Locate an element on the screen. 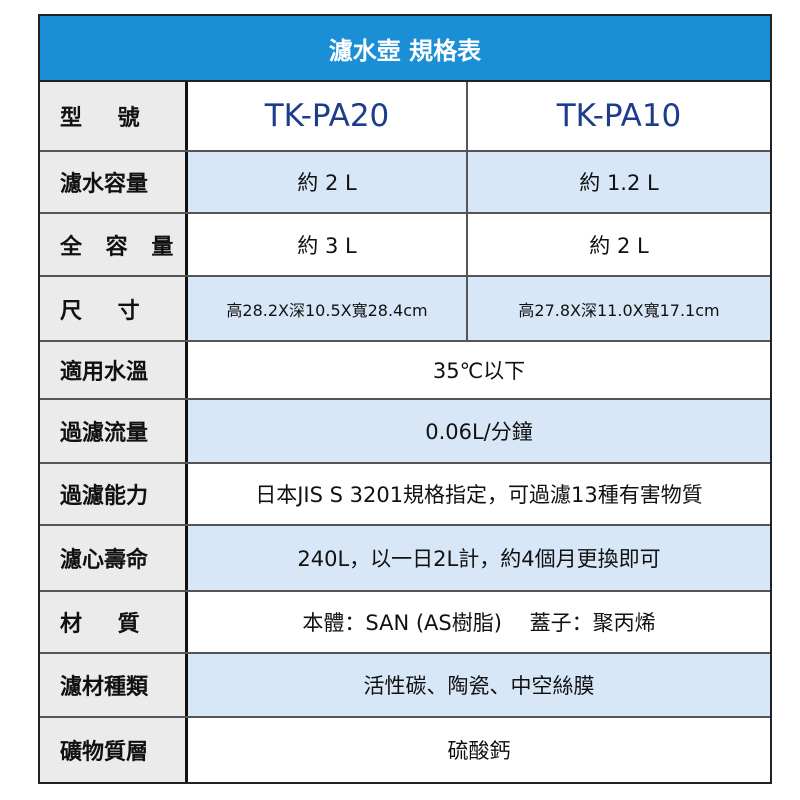 This screenshot has height=800, width=800. value-col2: 約 1.2 L is located at coordinates (619, 182).